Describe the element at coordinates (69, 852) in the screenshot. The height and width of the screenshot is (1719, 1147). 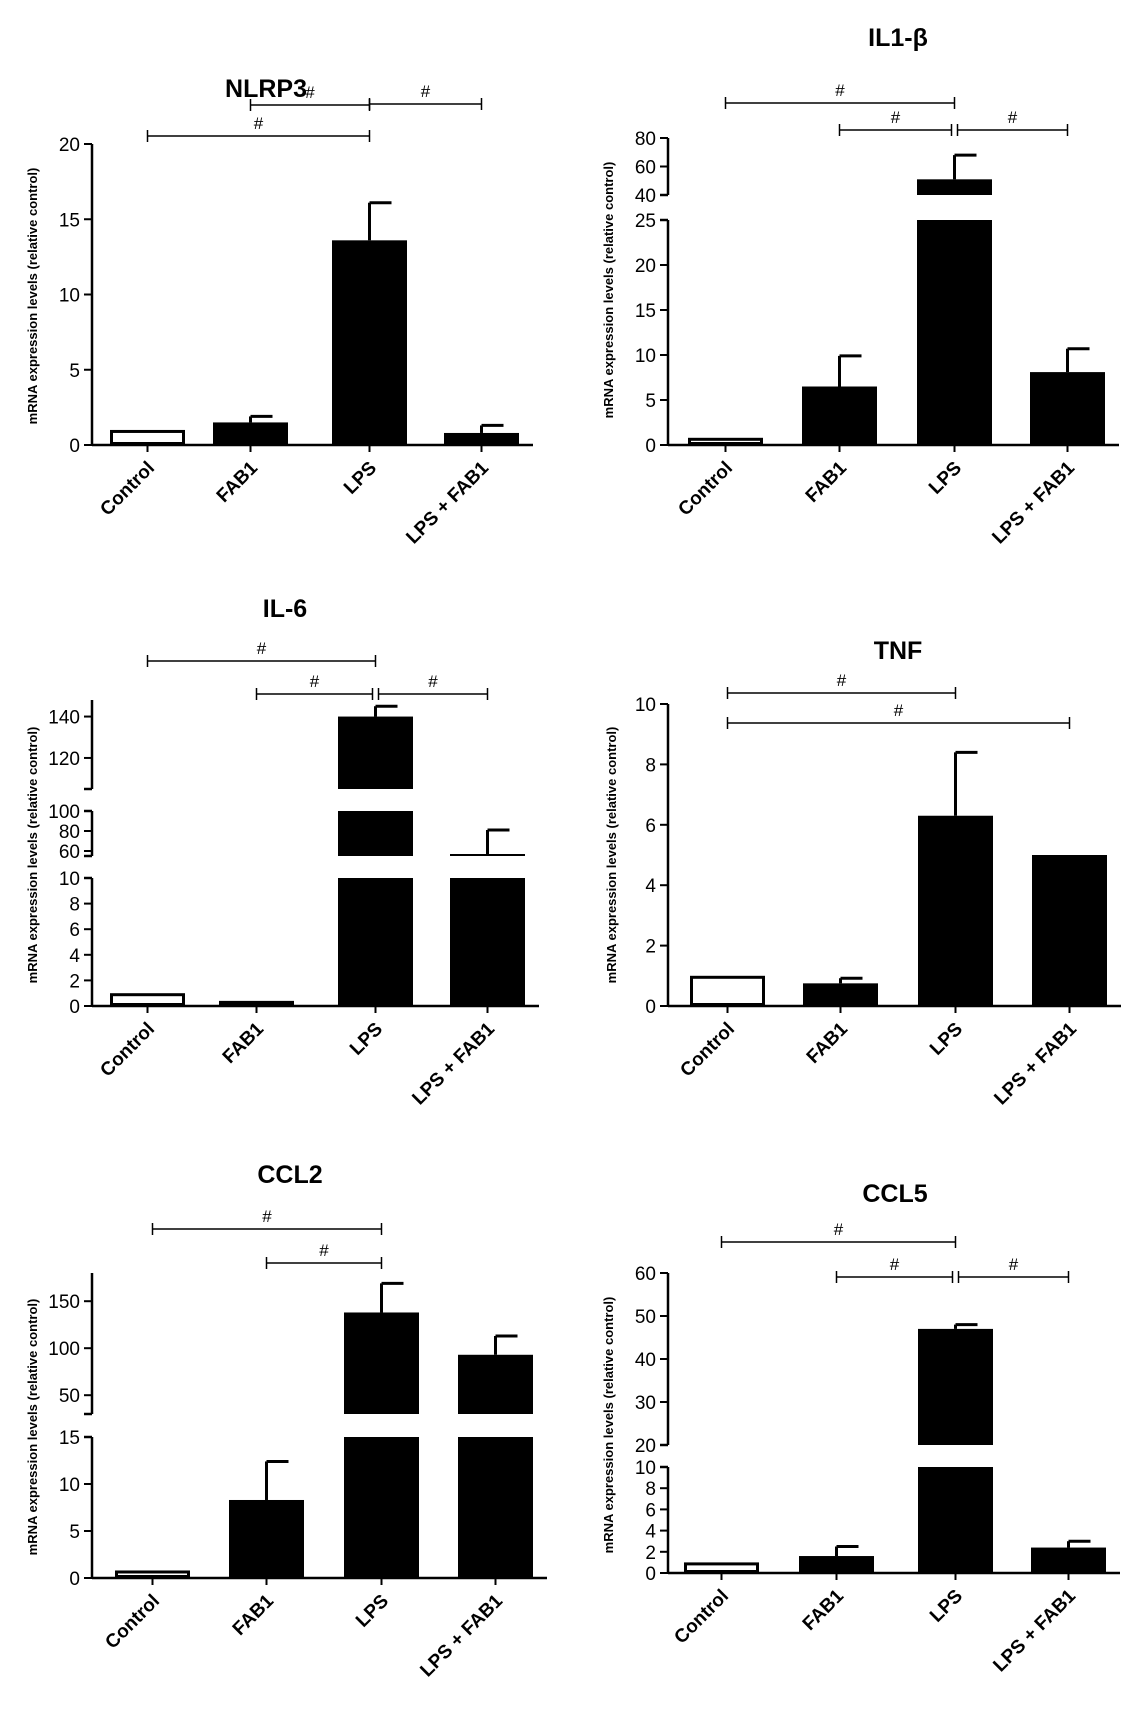
I see `y-tick-label: 60` at that location.